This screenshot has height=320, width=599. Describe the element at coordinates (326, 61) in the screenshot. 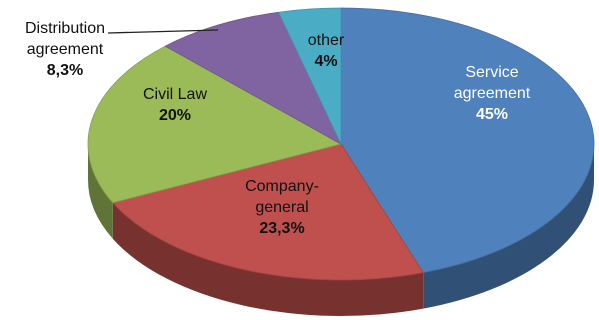

I see `slice-value-other: 4%` at that location.